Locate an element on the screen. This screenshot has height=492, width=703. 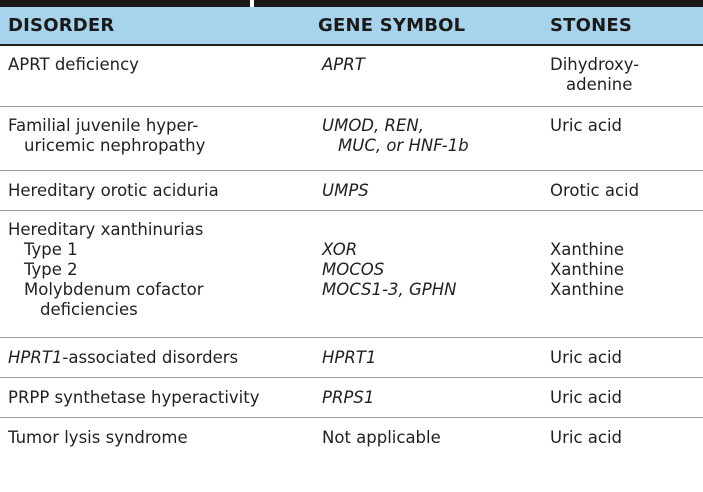
gene-text: UMPS is located at coordinates (345, 190).